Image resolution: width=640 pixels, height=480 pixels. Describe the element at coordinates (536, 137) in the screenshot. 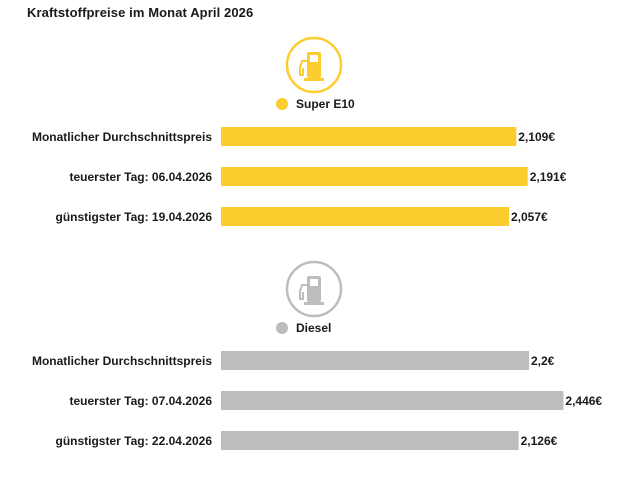

I see `value-label: 2,109€` at that location.